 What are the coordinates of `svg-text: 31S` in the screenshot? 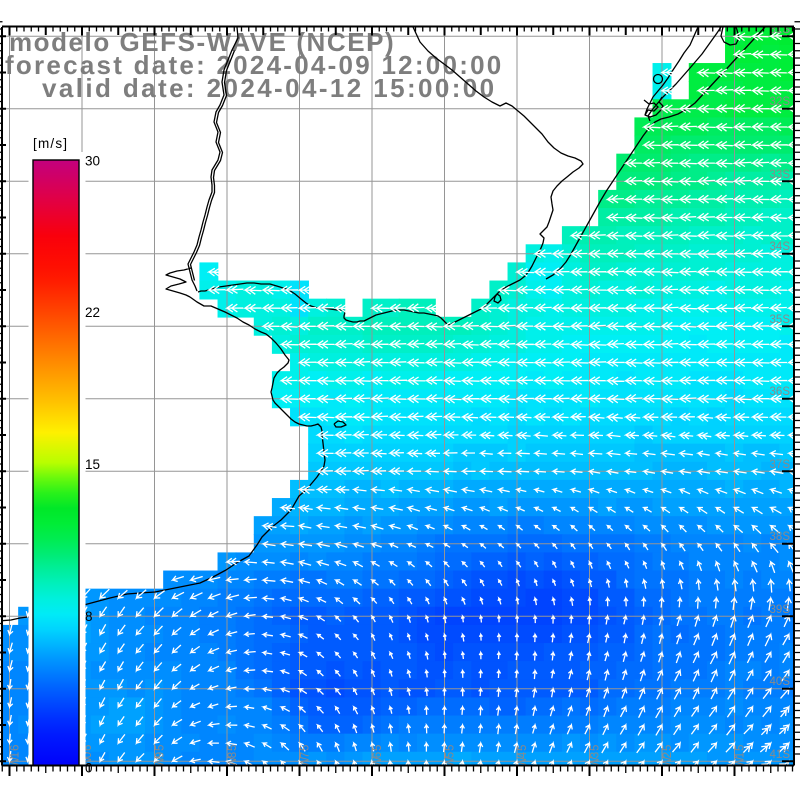 It's located at (780, 30).